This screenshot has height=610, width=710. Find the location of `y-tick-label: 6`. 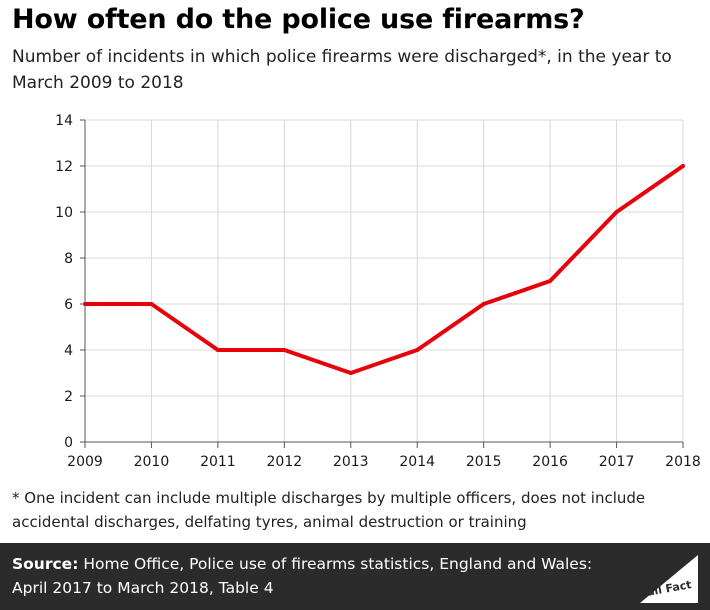

y-tick-label: 6 is located at coordinates (68, 305).